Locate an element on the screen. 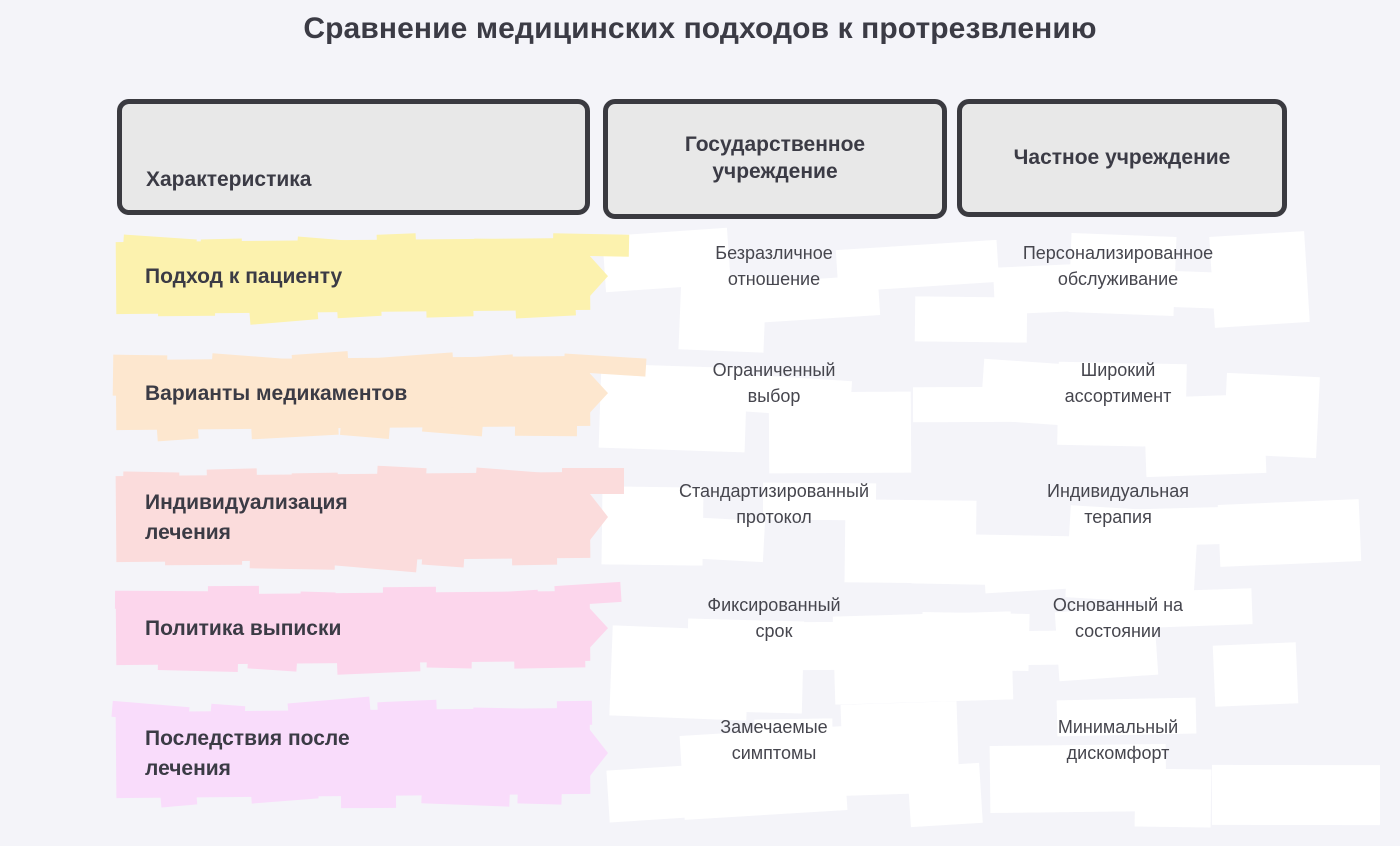 The height and width of the screenshot is (846, 1400). column-header-private-label: Частное учреждение is located at coordinates (1122, 157).